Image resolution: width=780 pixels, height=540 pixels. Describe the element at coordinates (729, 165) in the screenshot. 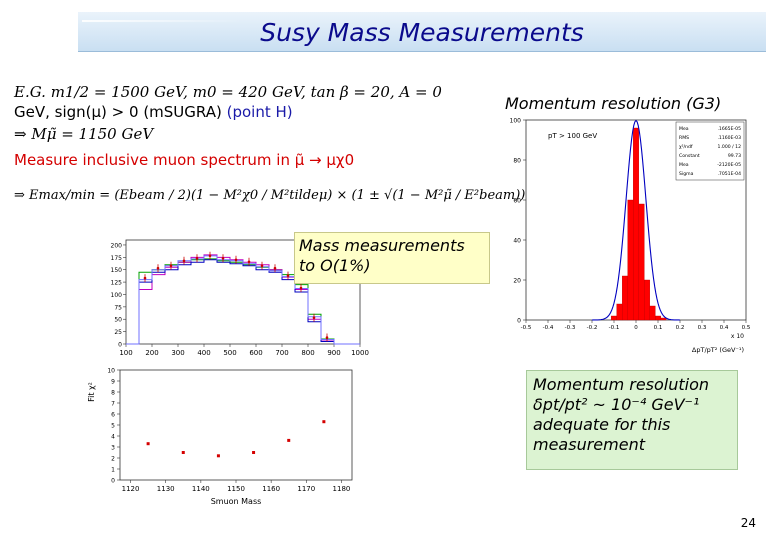

I see `hist-stats-value: -2120E-05` at that location.